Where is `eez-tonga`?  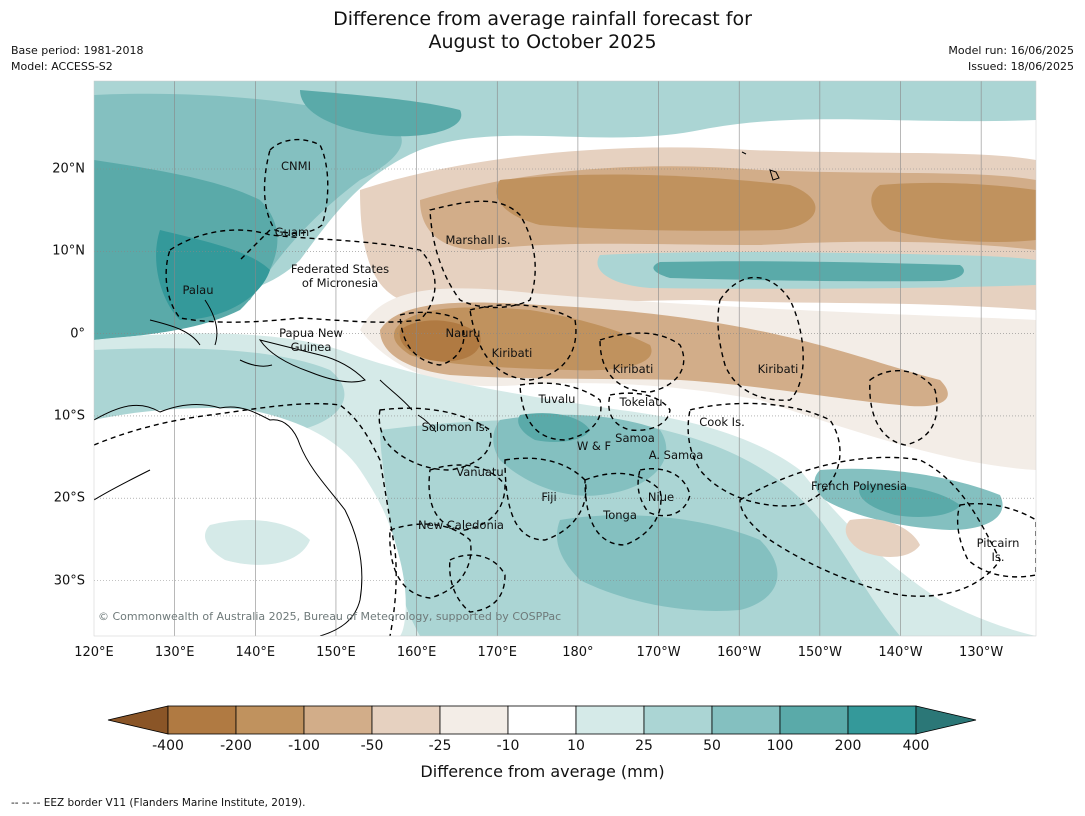
eez-tonga is located at coordinates (623, 509).